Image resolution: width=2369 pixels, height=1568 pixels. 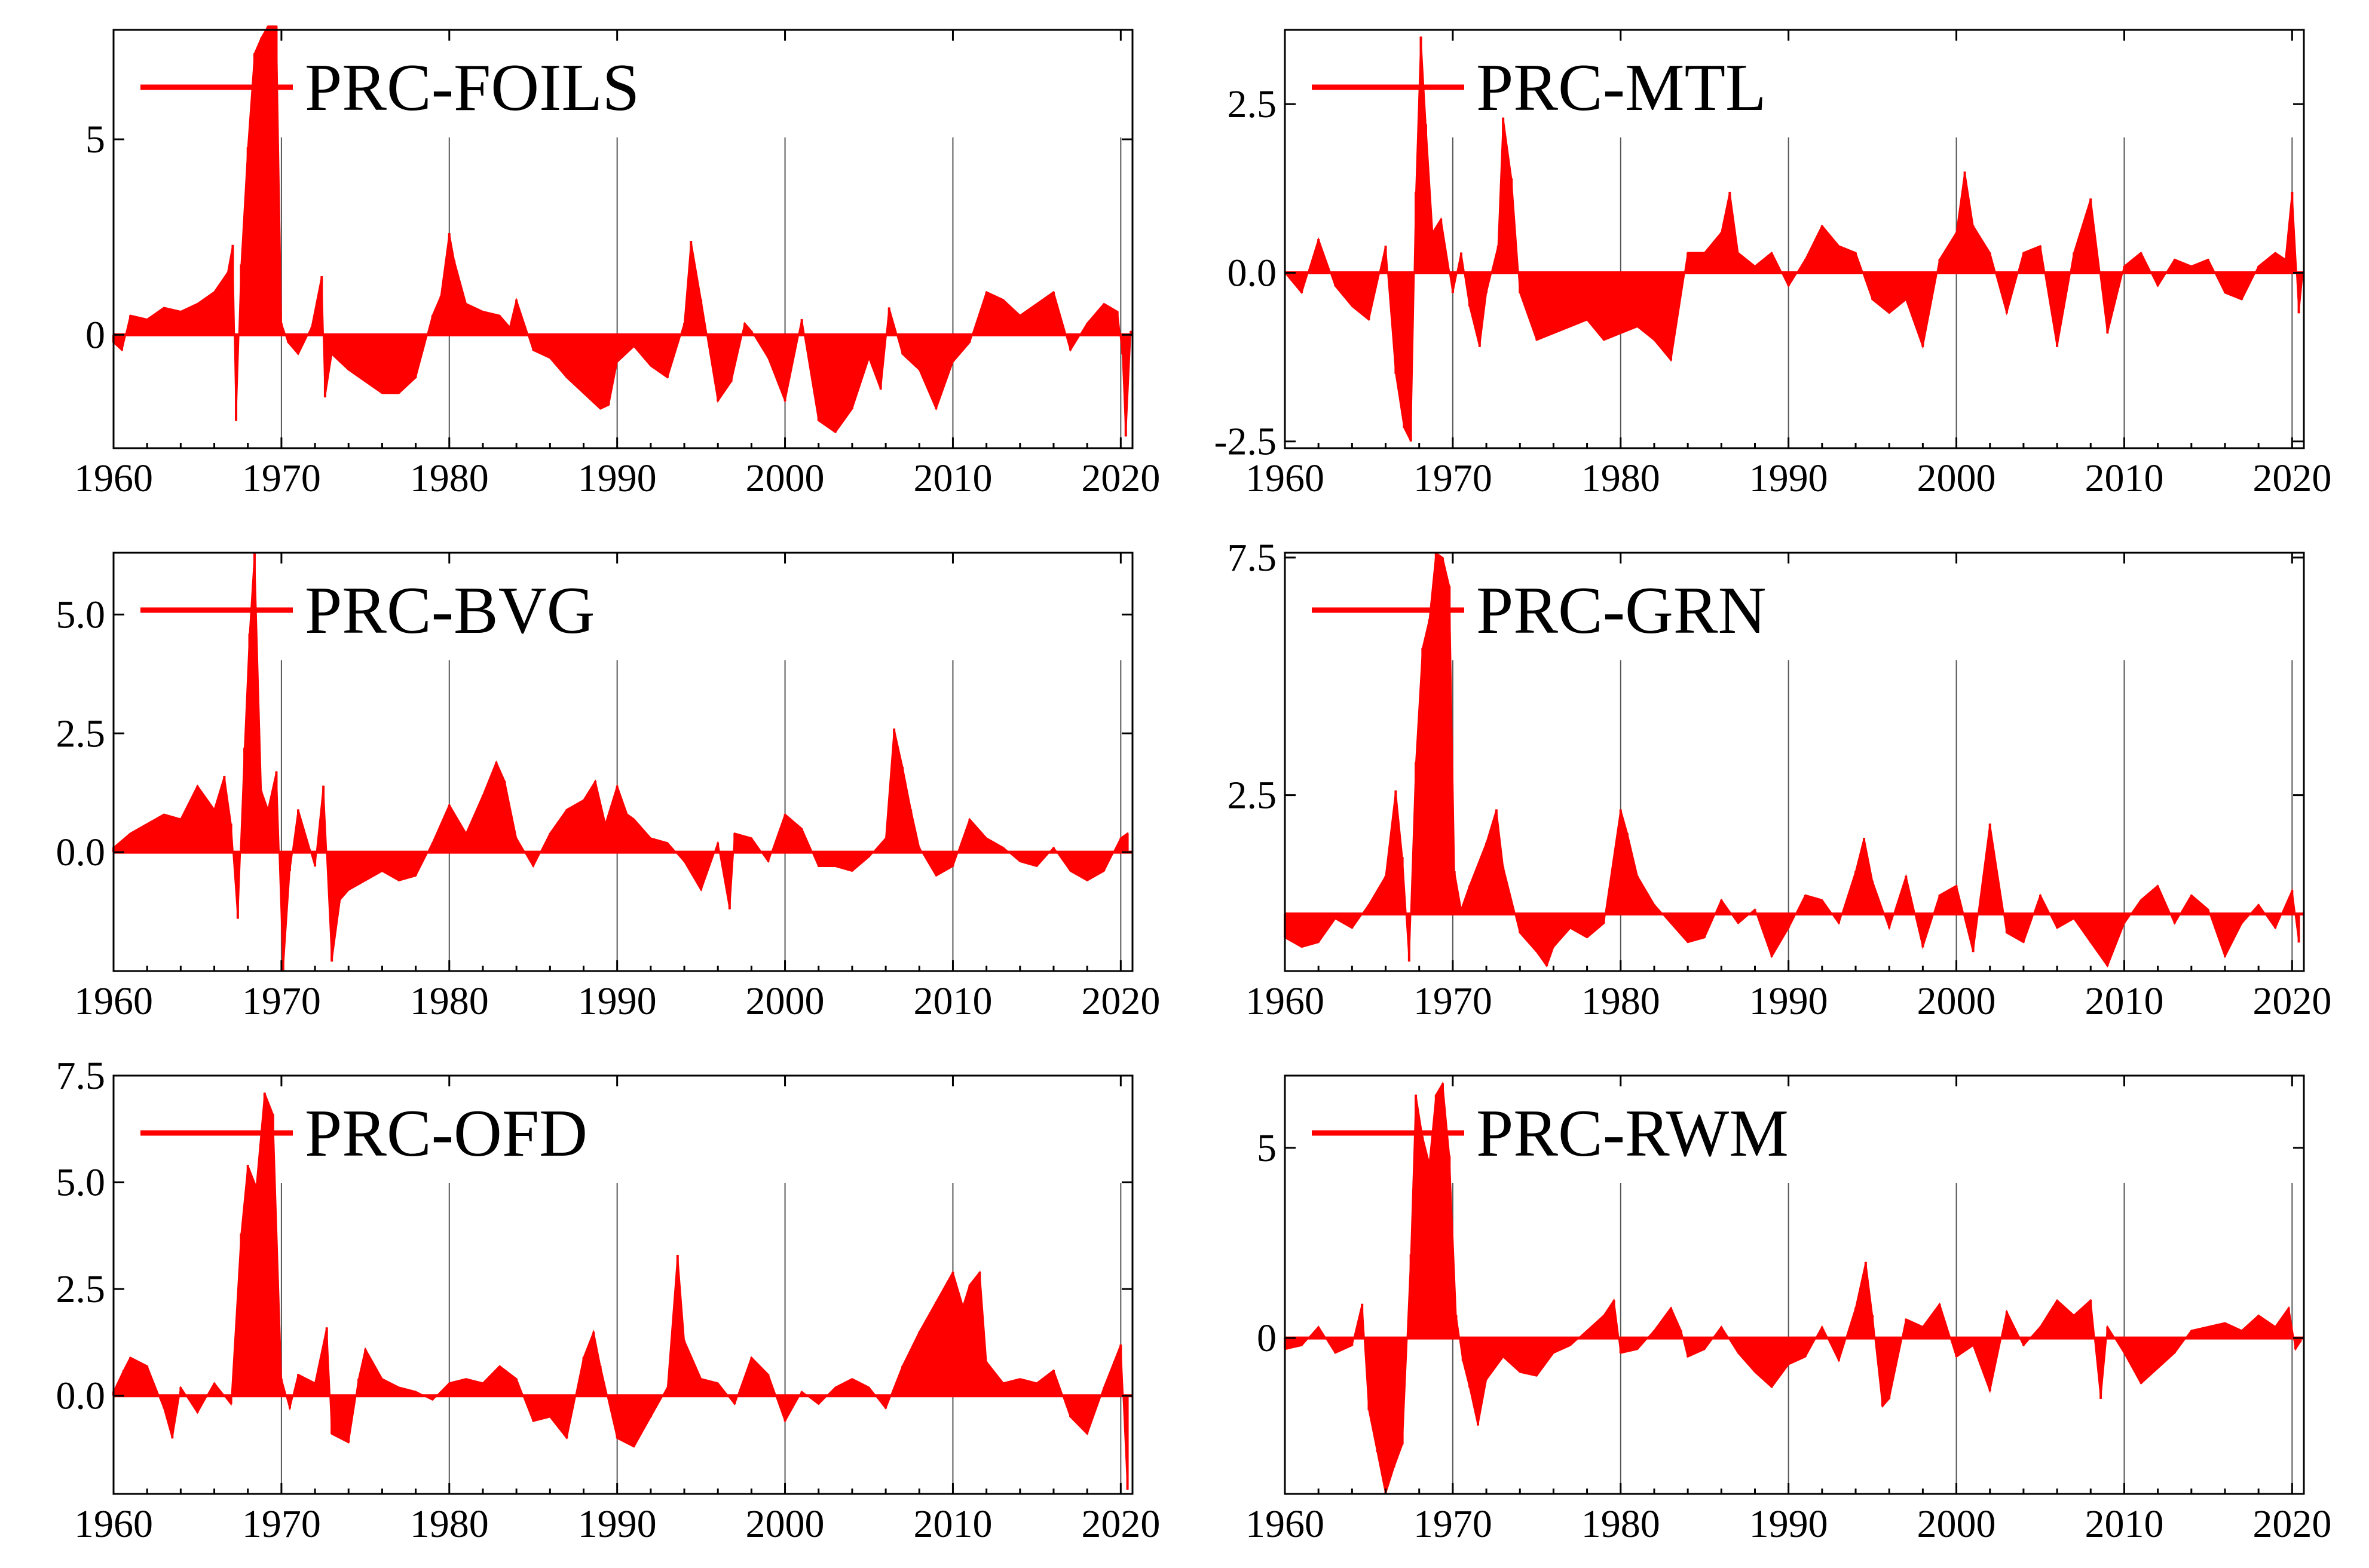 I want to click on legend-label: PRC-GRN, so click(x=1621, y=611).